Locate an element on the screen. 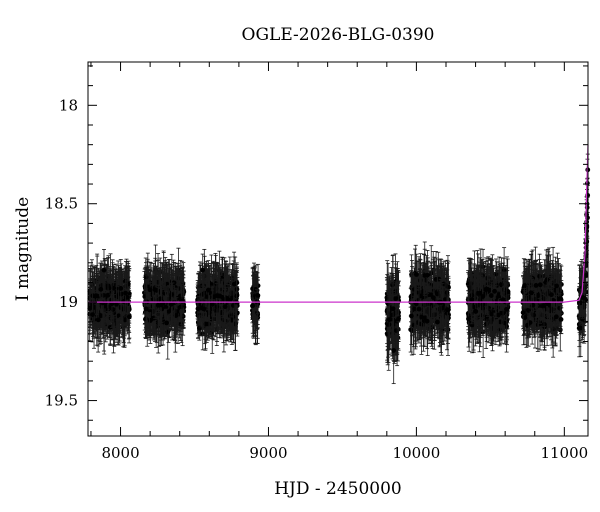  y-axis-label: I magnitude is located at coordinates (23, 249).